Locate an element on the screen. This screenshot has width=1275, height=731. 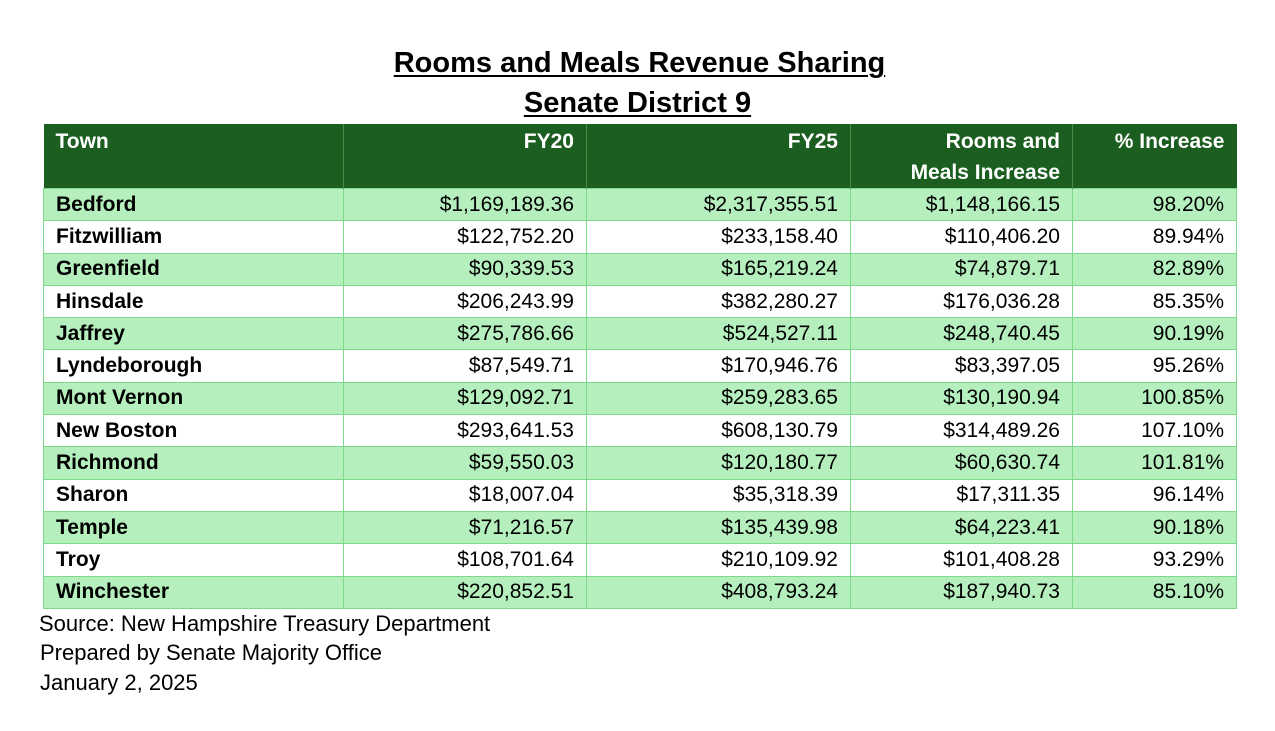
cell-pct: 85.10% is located at coordinates (1154, 592).